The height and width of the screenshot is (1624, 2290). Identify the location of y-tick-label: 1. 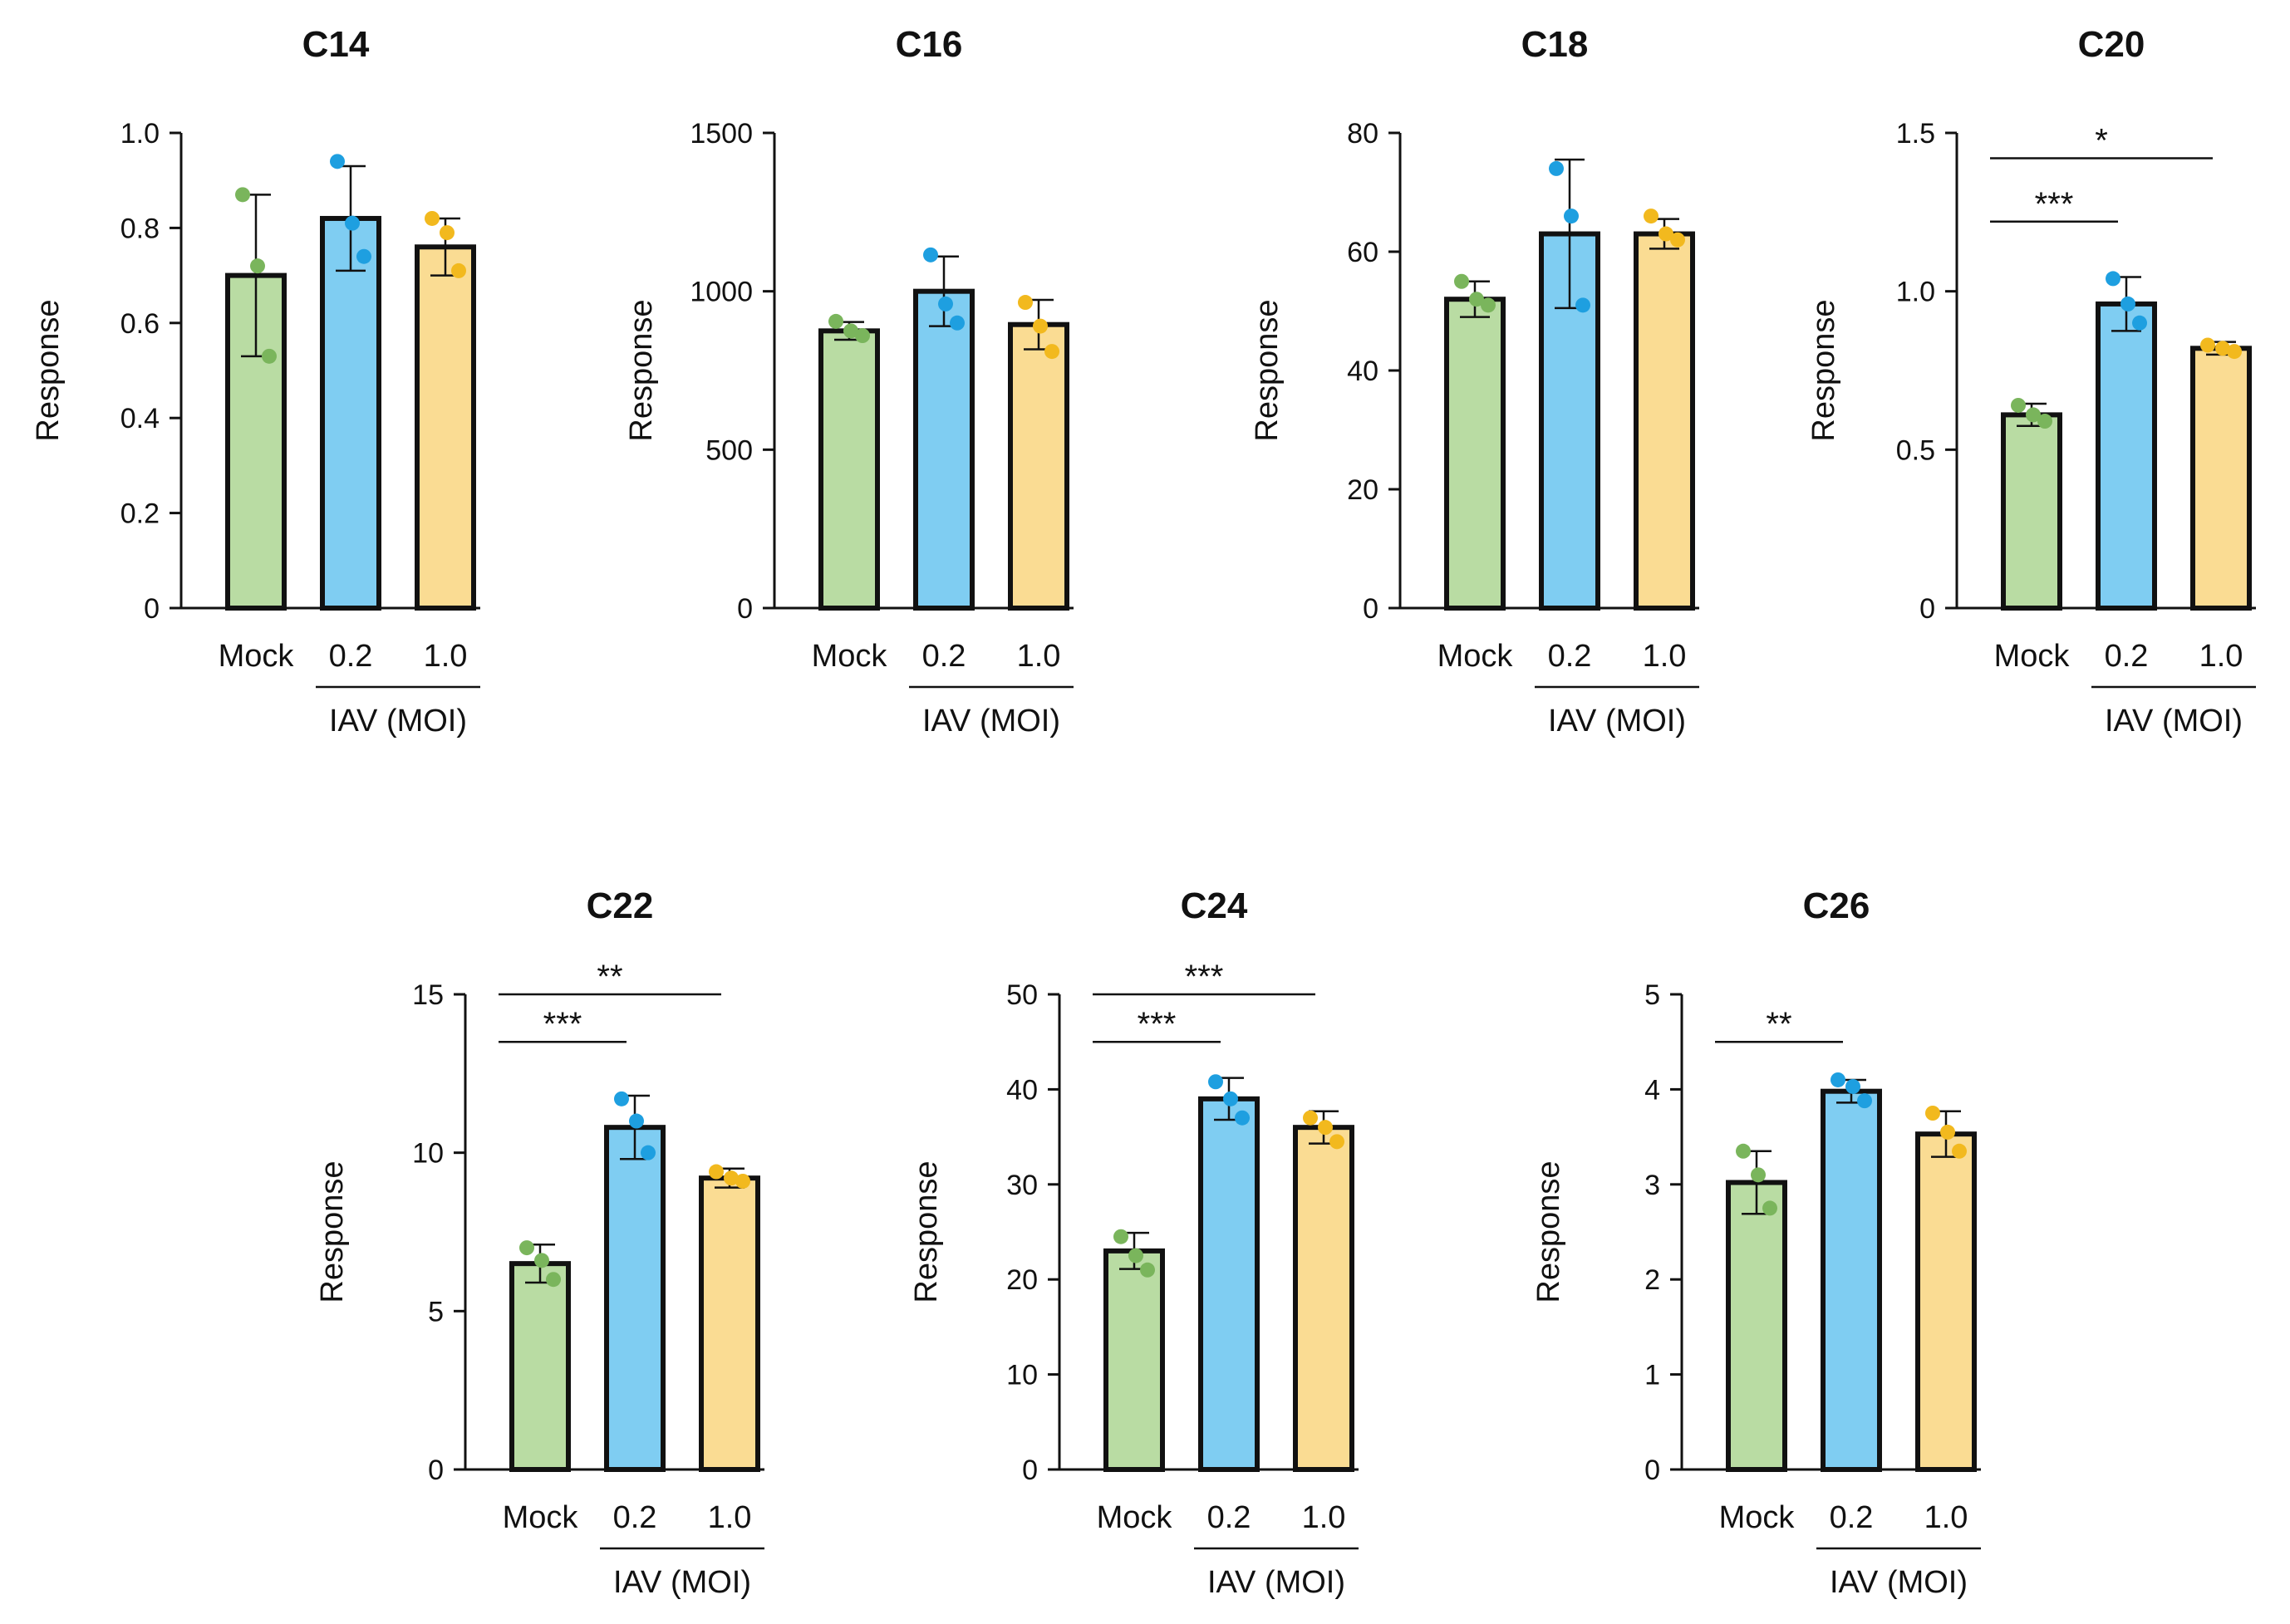
(1652, 1375).